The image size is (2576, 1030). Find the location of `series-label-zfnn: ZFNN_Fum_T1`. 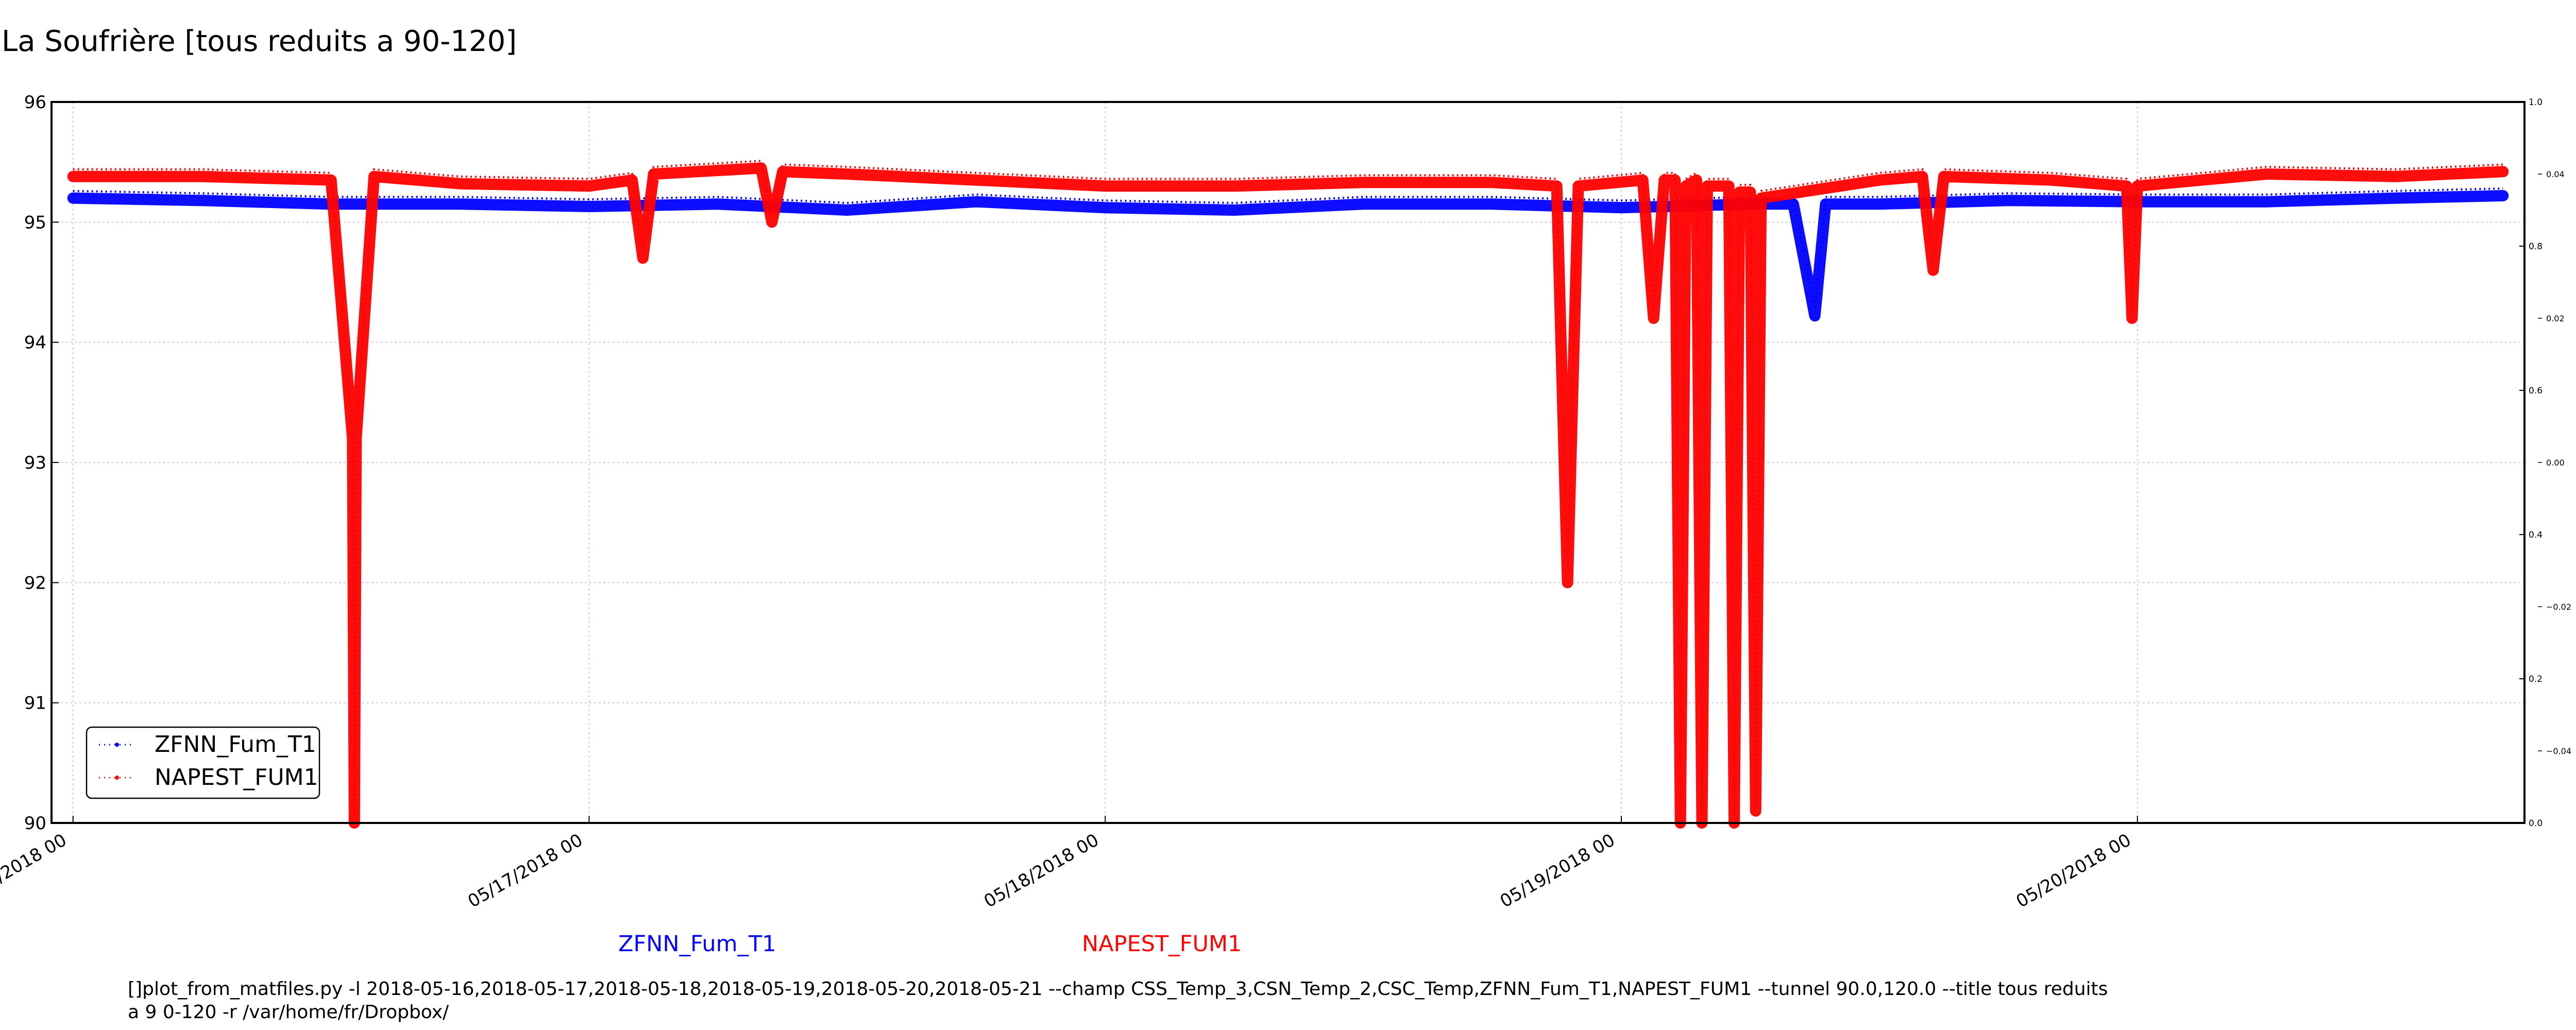

series-label-zfnn: ZFNN_Fum_T1 is located at coordinates (697, 944).